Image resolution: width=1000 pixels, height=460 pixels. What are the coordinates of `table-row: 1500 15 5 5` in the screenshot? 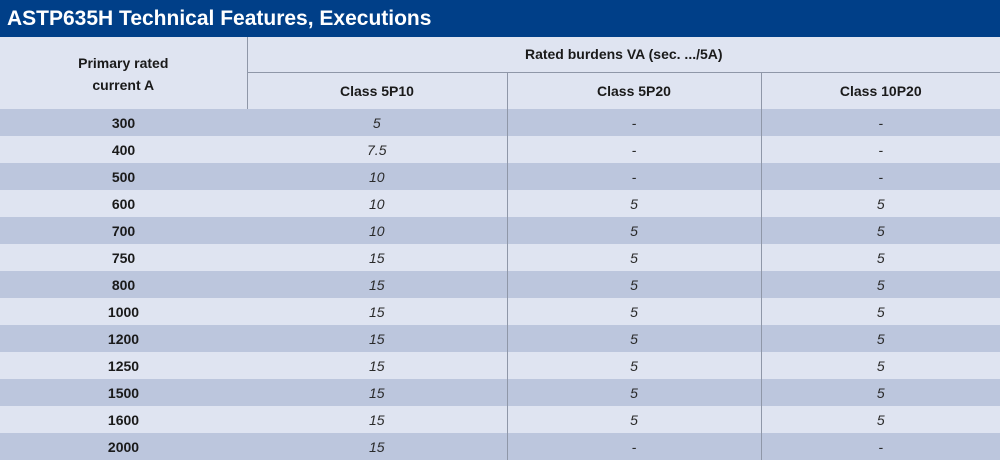 It's located at (500, 392).